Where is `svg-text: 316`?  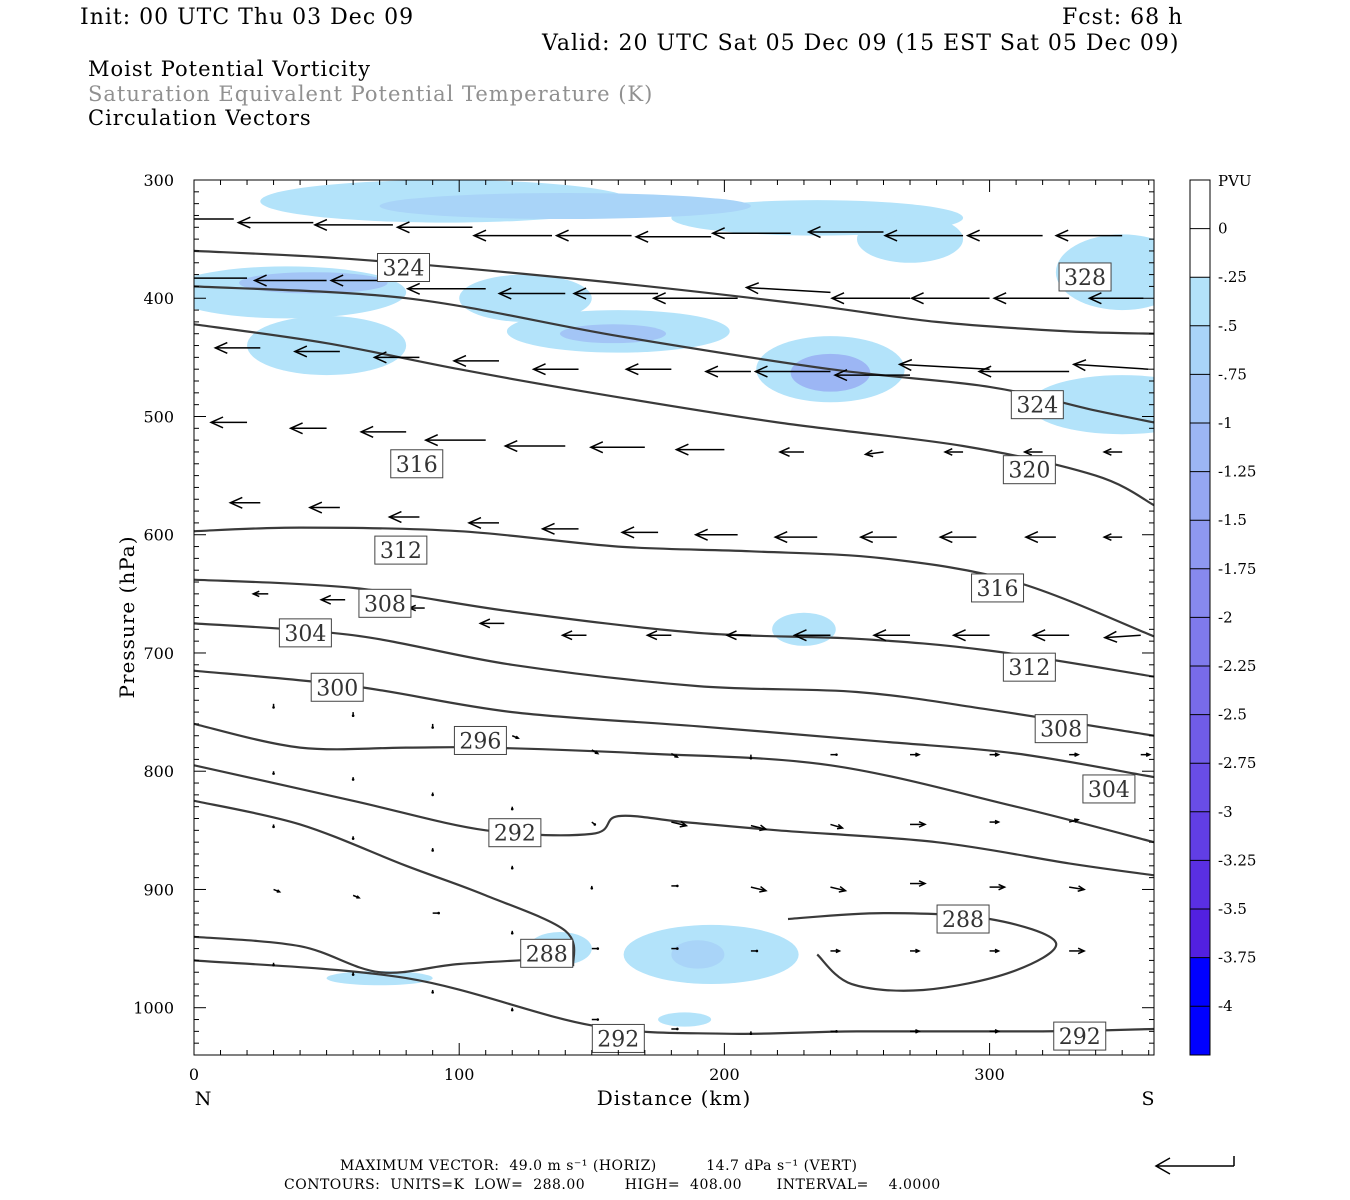 svg-text: 316 is located at coordinates (998, 589).